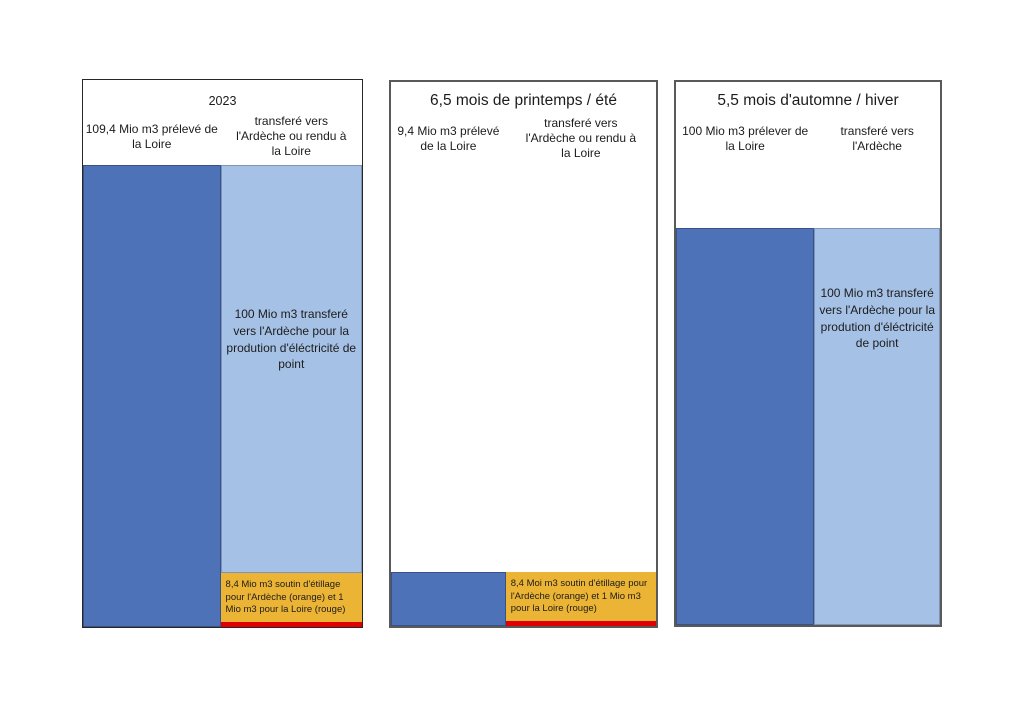 The height and width of the screenshot is (728, 1030). I want to click on left-column-label-cell: 100 Mio m3 prélever de la Loire, so click(745, 139).